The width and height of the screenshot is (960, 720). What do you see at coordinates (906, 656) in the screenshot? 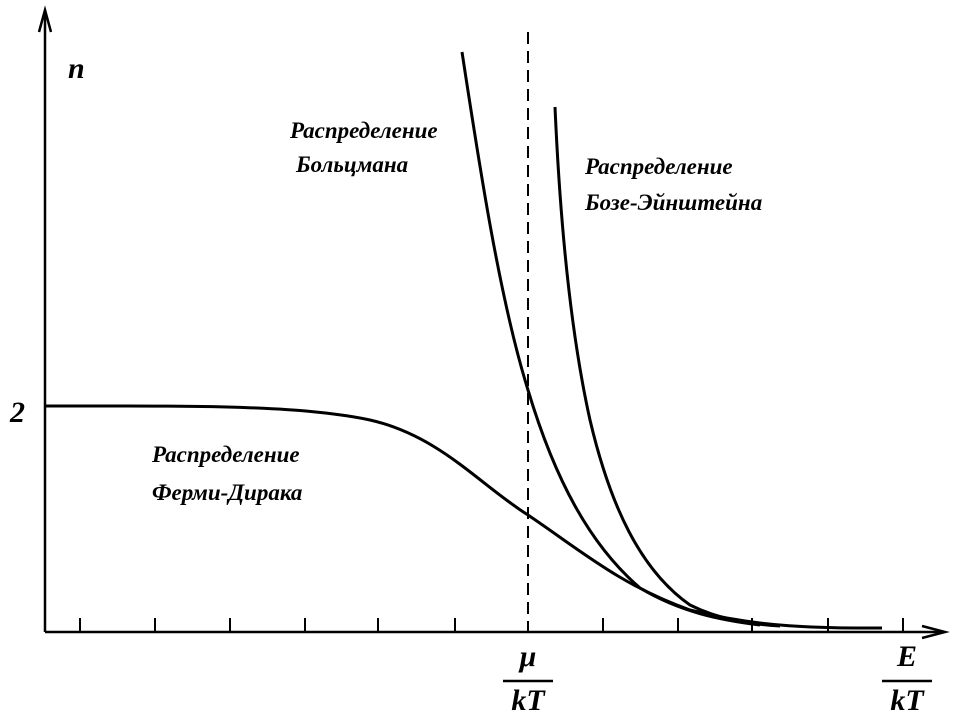
I see `x-mark-numerator: E` at bounding box center [906, 656].